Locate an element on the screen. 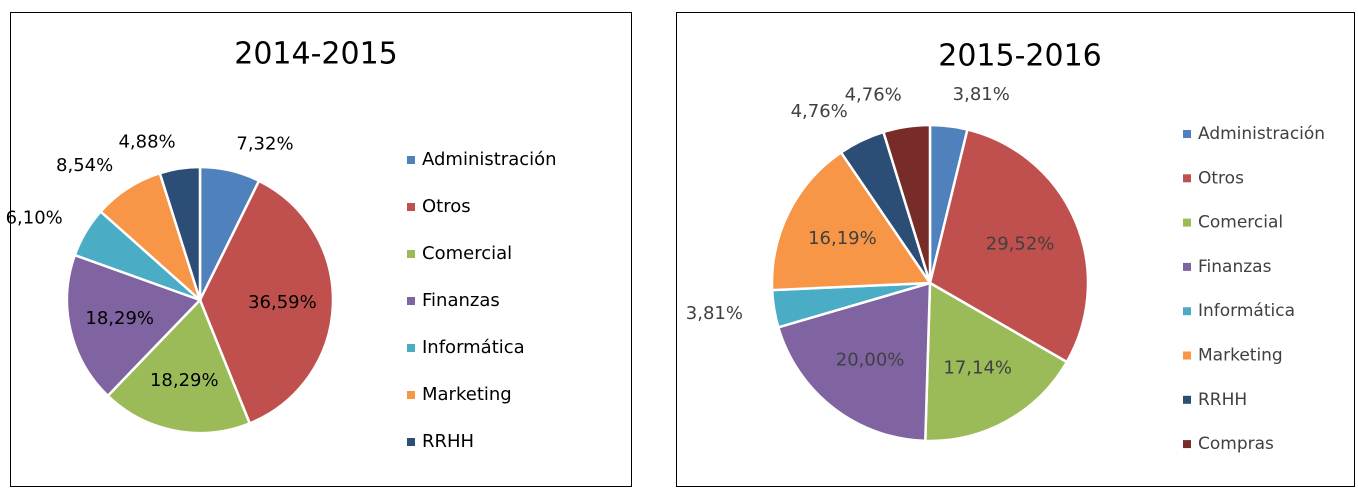  data-label: 6,10% is located at coordinates (34, 217).